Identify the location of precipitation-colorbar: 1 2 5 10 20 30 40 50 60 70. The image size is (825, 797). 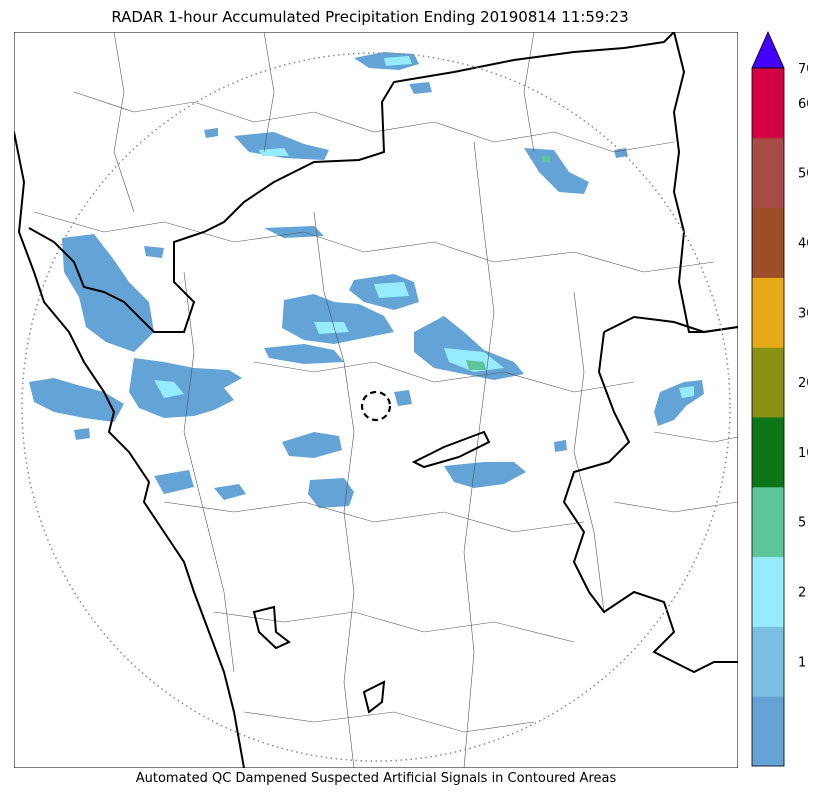
(779, 399).